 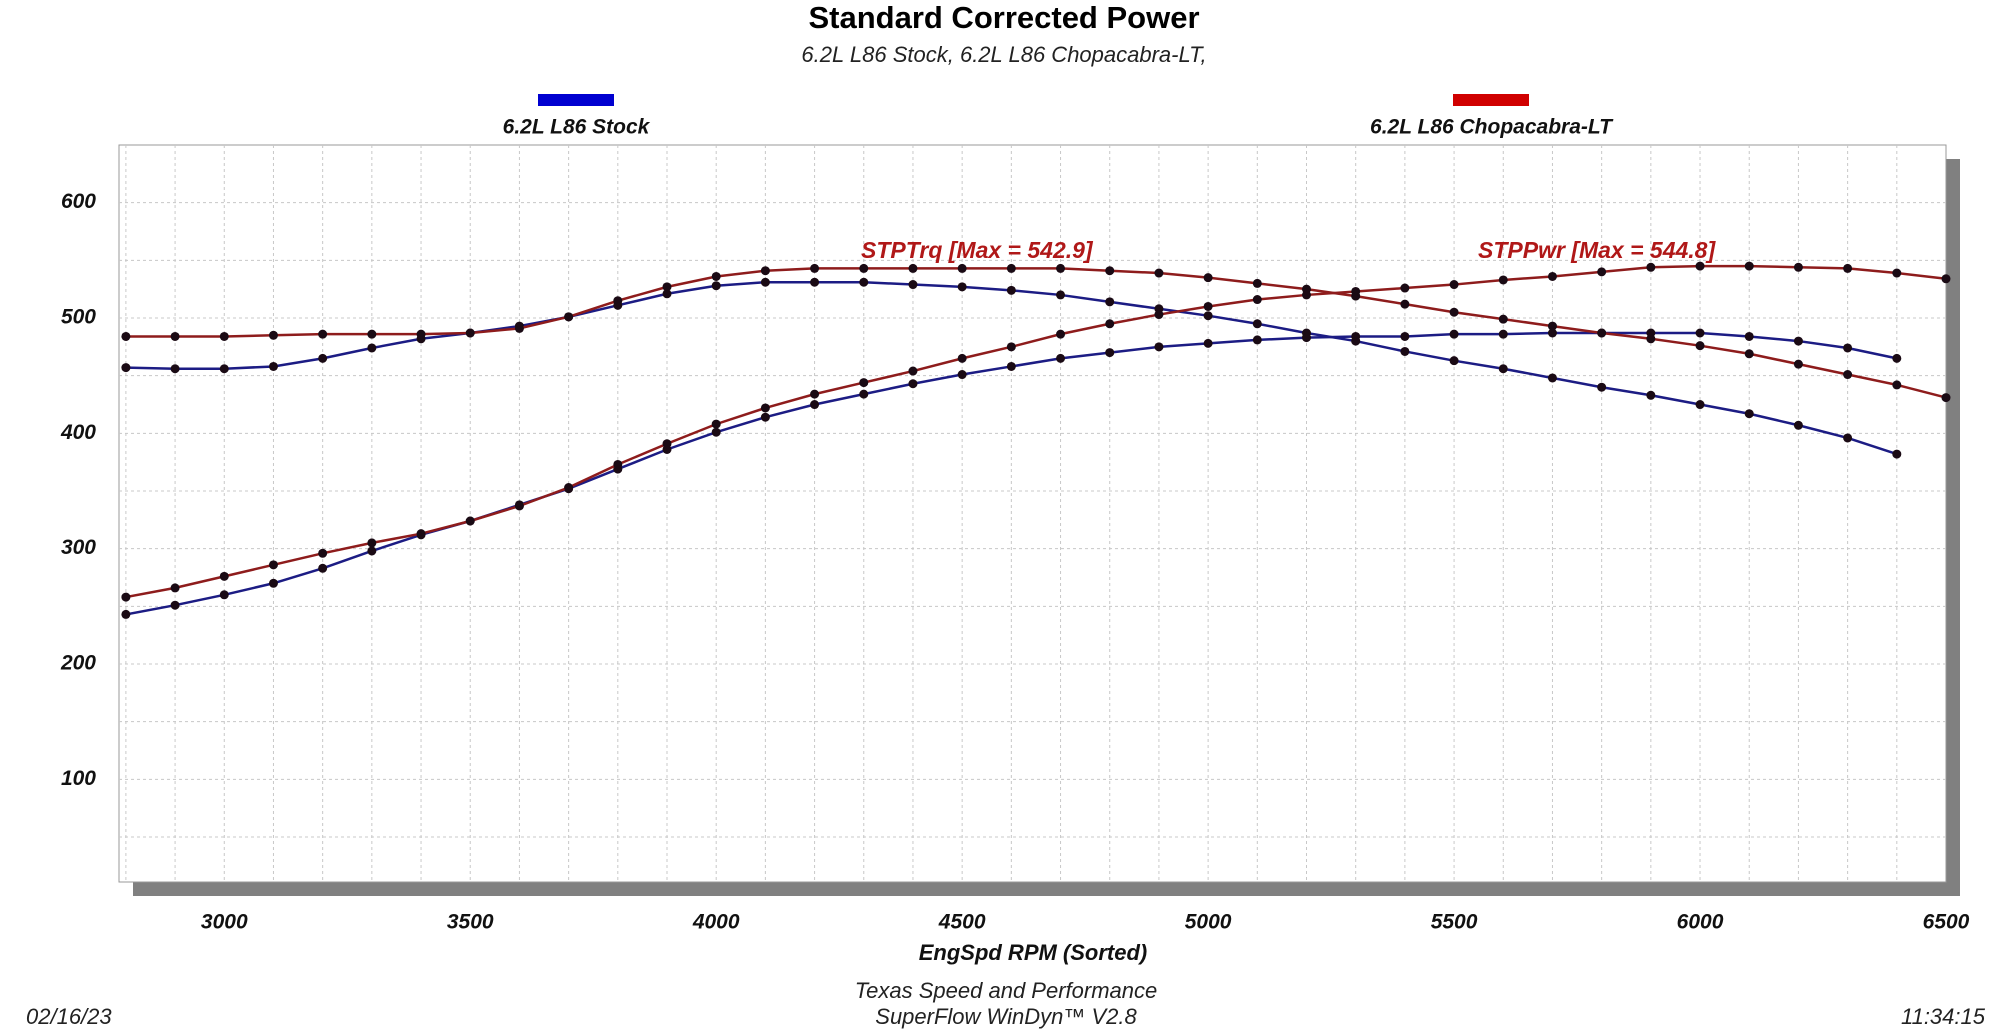 What do you see at coordinates (1492, 127) in the screenshot?
I see `legend-label: 6.2L L86 Chopacabra-LT` at bounding box center [1492, 127].